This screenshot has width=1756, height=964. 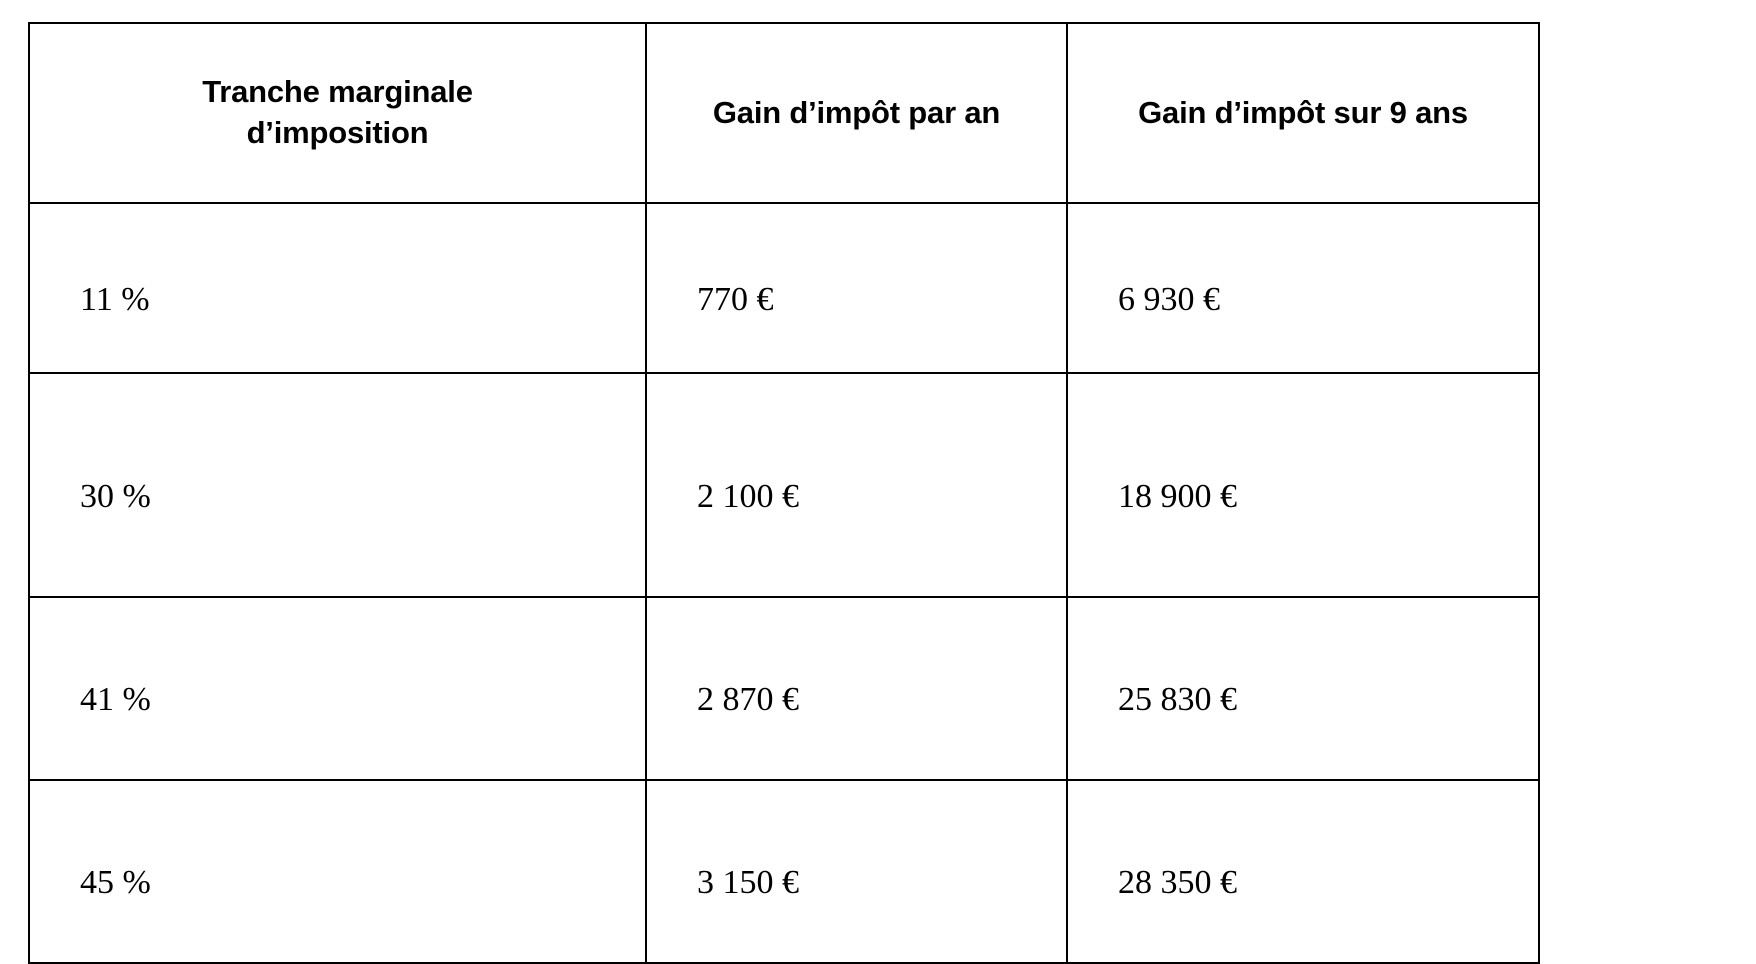 I want to click on column-header-gain-sur-9-ans: Gain d’impôt sur 9 ans, so click(x=1303, y=113).